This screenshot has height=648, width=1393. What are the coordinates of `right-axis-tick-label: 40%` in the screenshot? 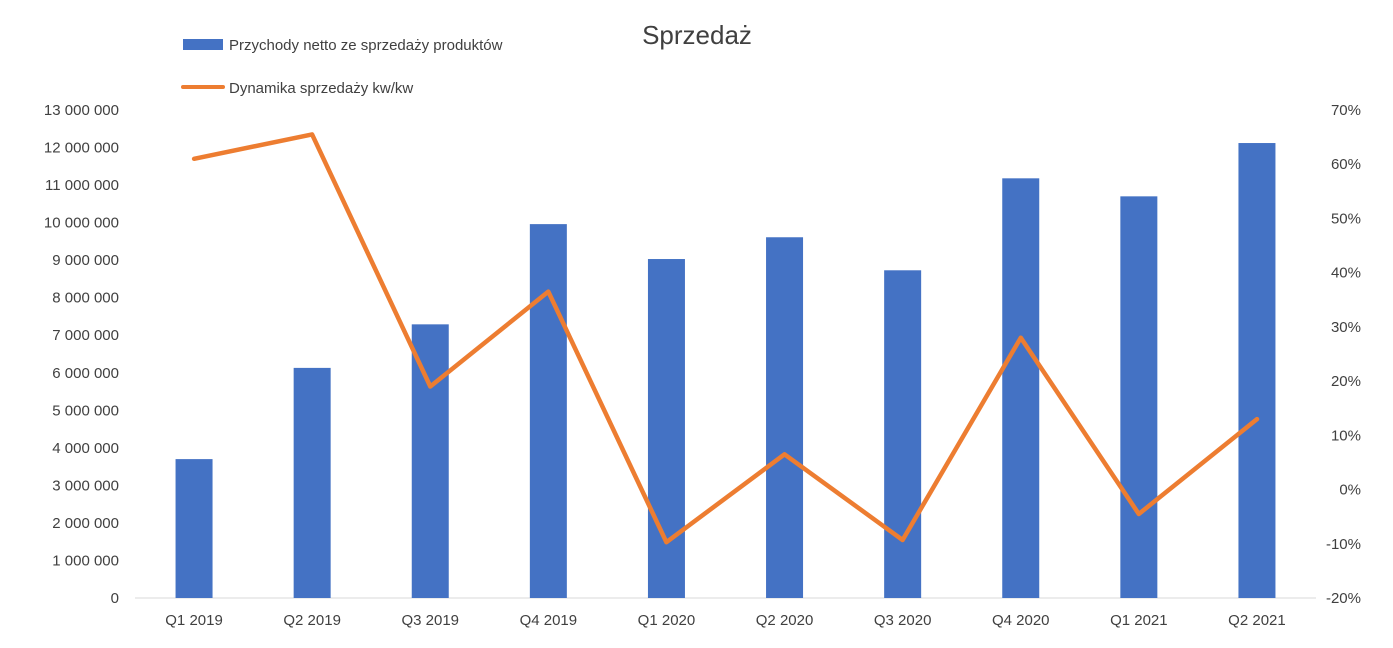 It's located at (1346, 273).